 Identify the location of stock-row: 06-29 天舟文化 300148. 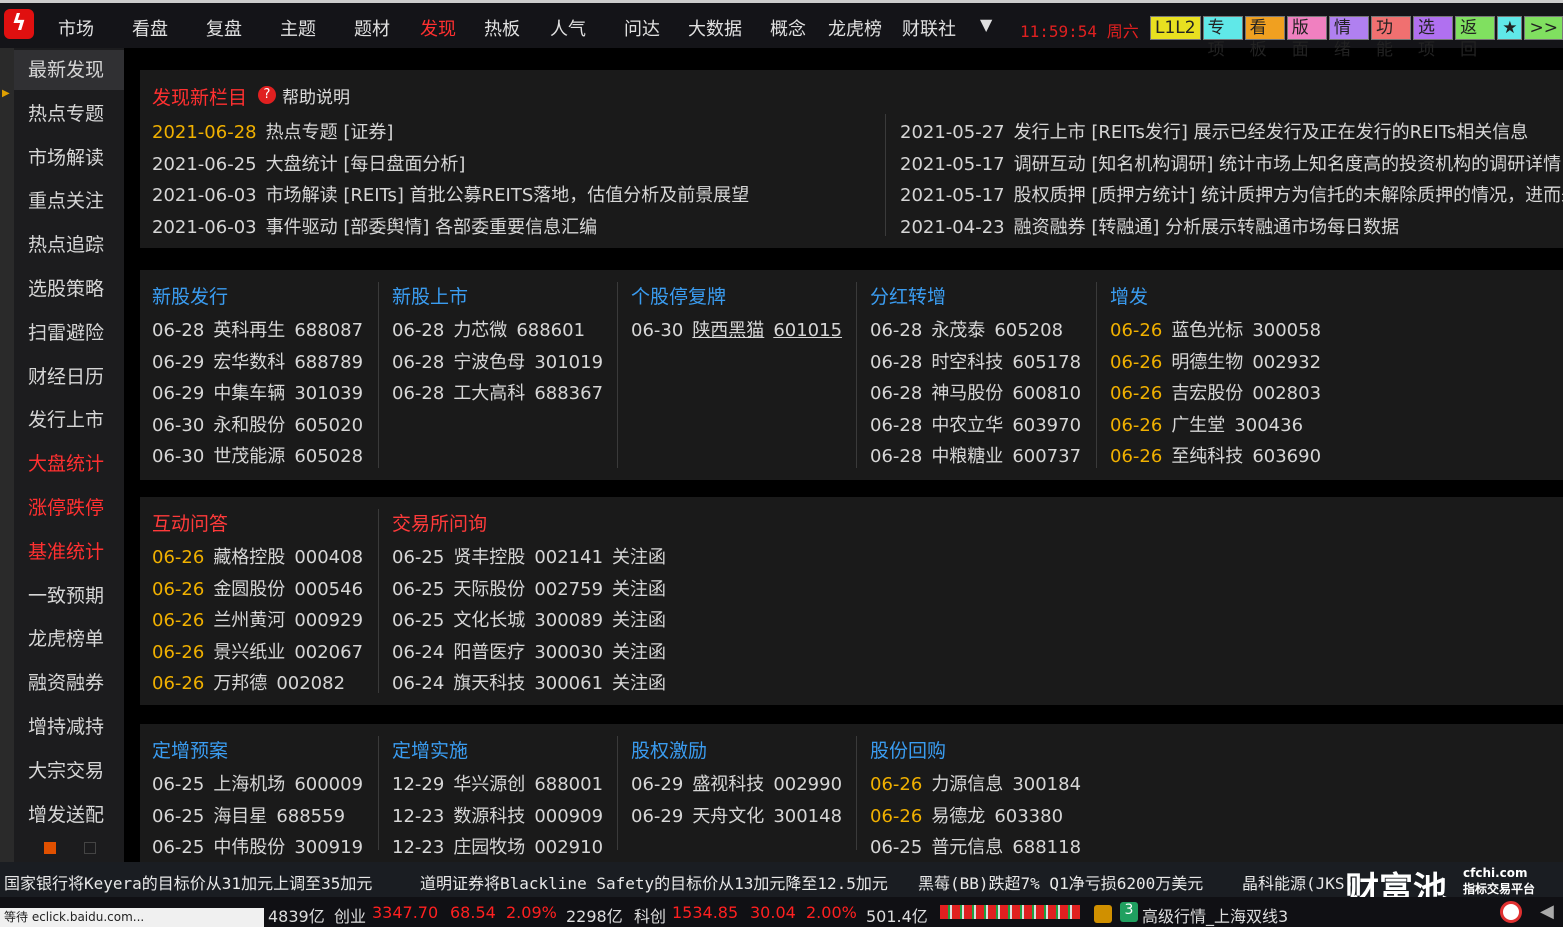
(741, 815).